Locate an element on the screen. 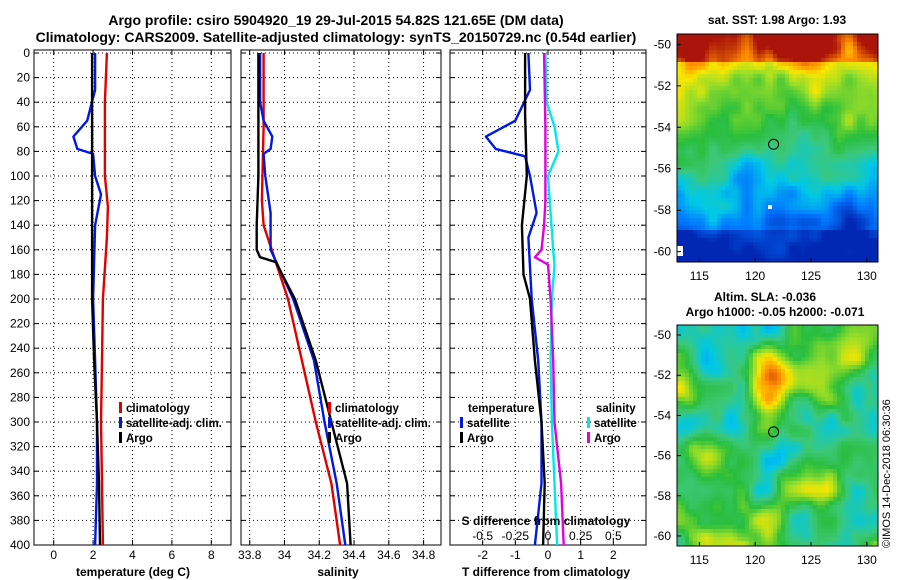 This screenshot has height=580, width=900. map-x-tick-label: 125 is located at coordinates (811, 276).